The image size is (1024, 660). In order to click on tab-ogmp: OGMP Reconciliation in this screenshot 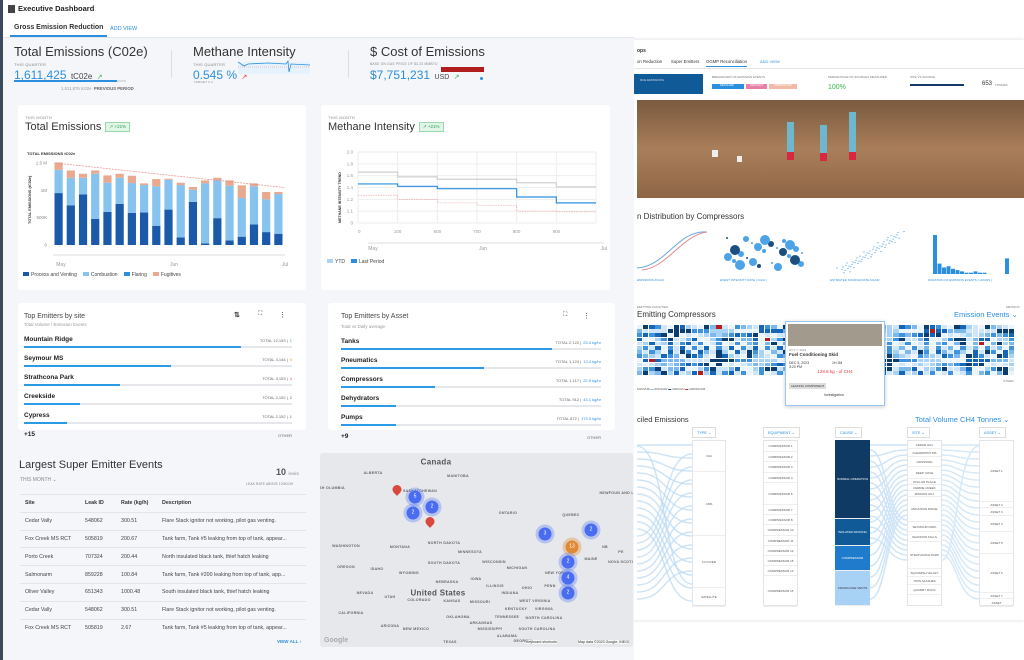, I will do `click(726, 63)`.